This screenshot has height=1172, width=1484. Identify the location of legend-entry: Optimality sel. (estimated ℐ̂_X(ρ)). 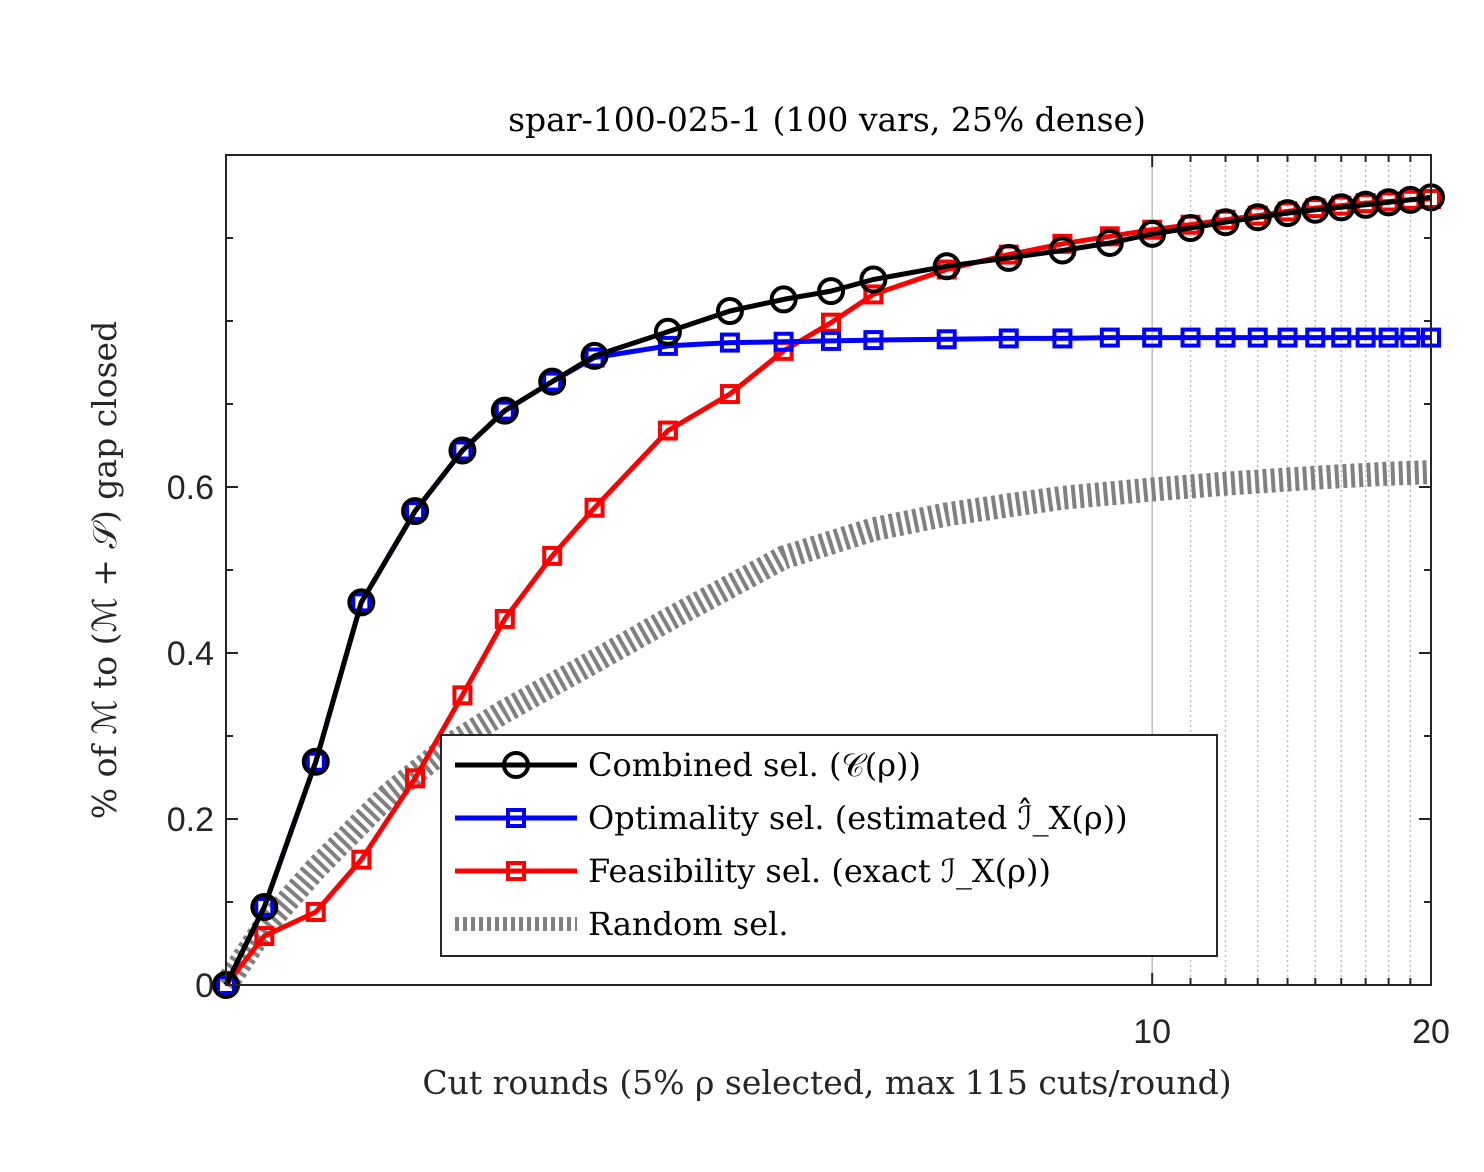
(791, 817).